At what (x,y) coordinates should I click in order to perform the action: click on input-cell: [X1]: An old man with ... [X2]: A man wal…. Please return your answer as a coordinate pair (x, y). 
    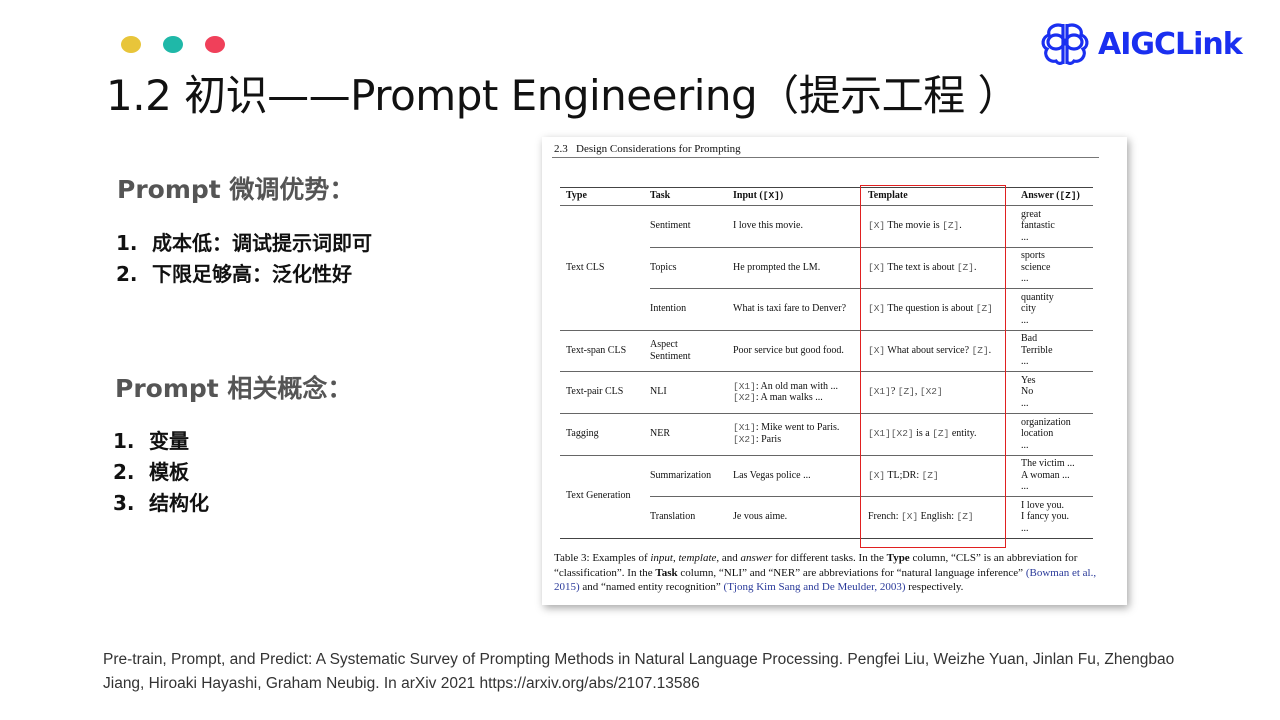
    Looking at the image, I should click on (786, 392).